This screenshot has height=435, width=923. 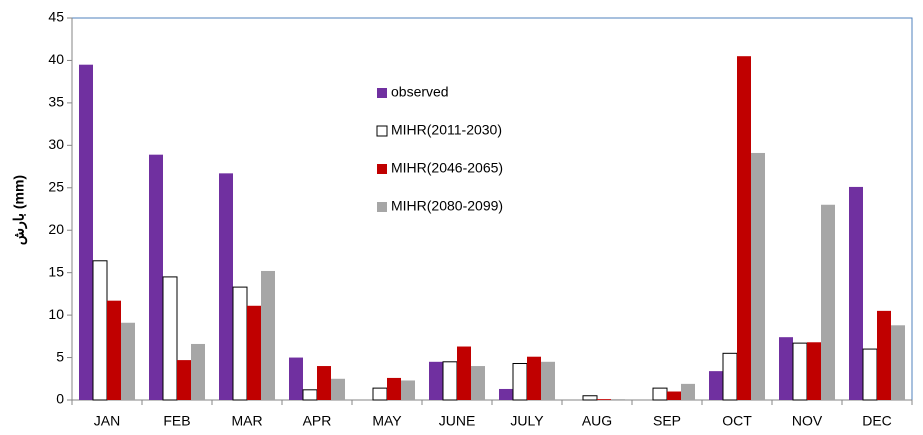 What do you see at coordinates (60, 399) in the screenshot?
I see `y-tick-label: 0` at bounding box center [60, 399].